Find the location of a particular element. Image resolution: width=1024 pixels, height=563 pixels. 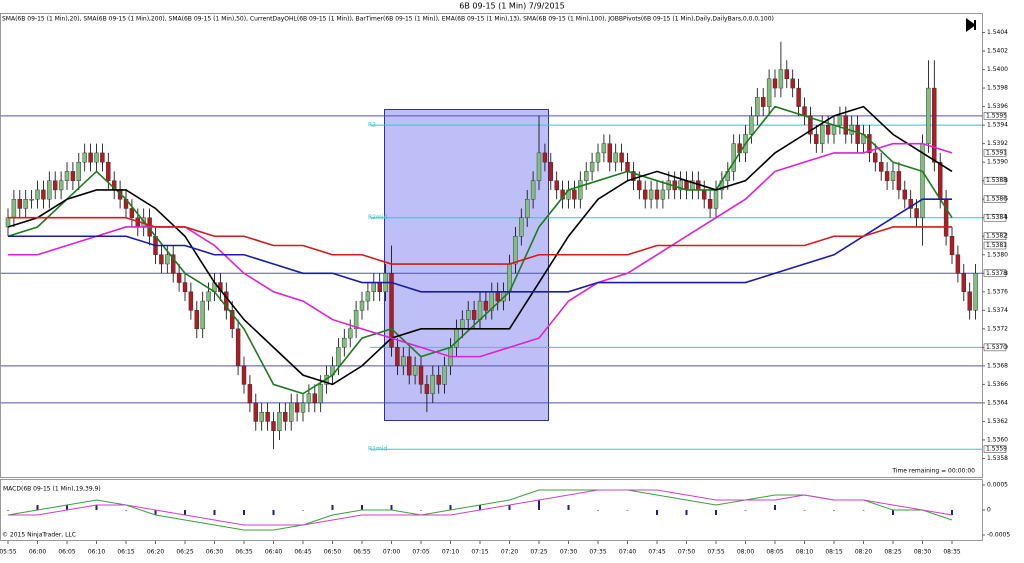

x-tick-label: 08:10 is located at coordinates (804, 552).